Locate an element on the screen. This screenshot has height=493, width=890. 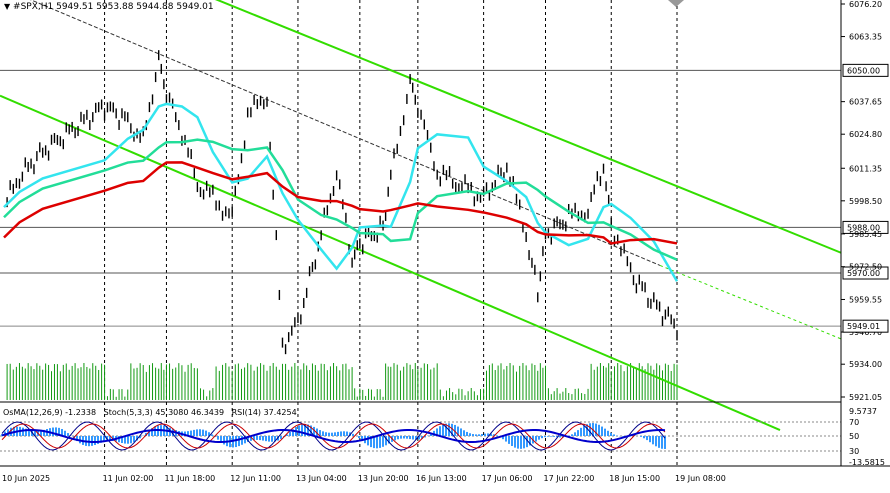
time-tick-label: 13 Jun 20:00 is located at coordinates (383, 478).